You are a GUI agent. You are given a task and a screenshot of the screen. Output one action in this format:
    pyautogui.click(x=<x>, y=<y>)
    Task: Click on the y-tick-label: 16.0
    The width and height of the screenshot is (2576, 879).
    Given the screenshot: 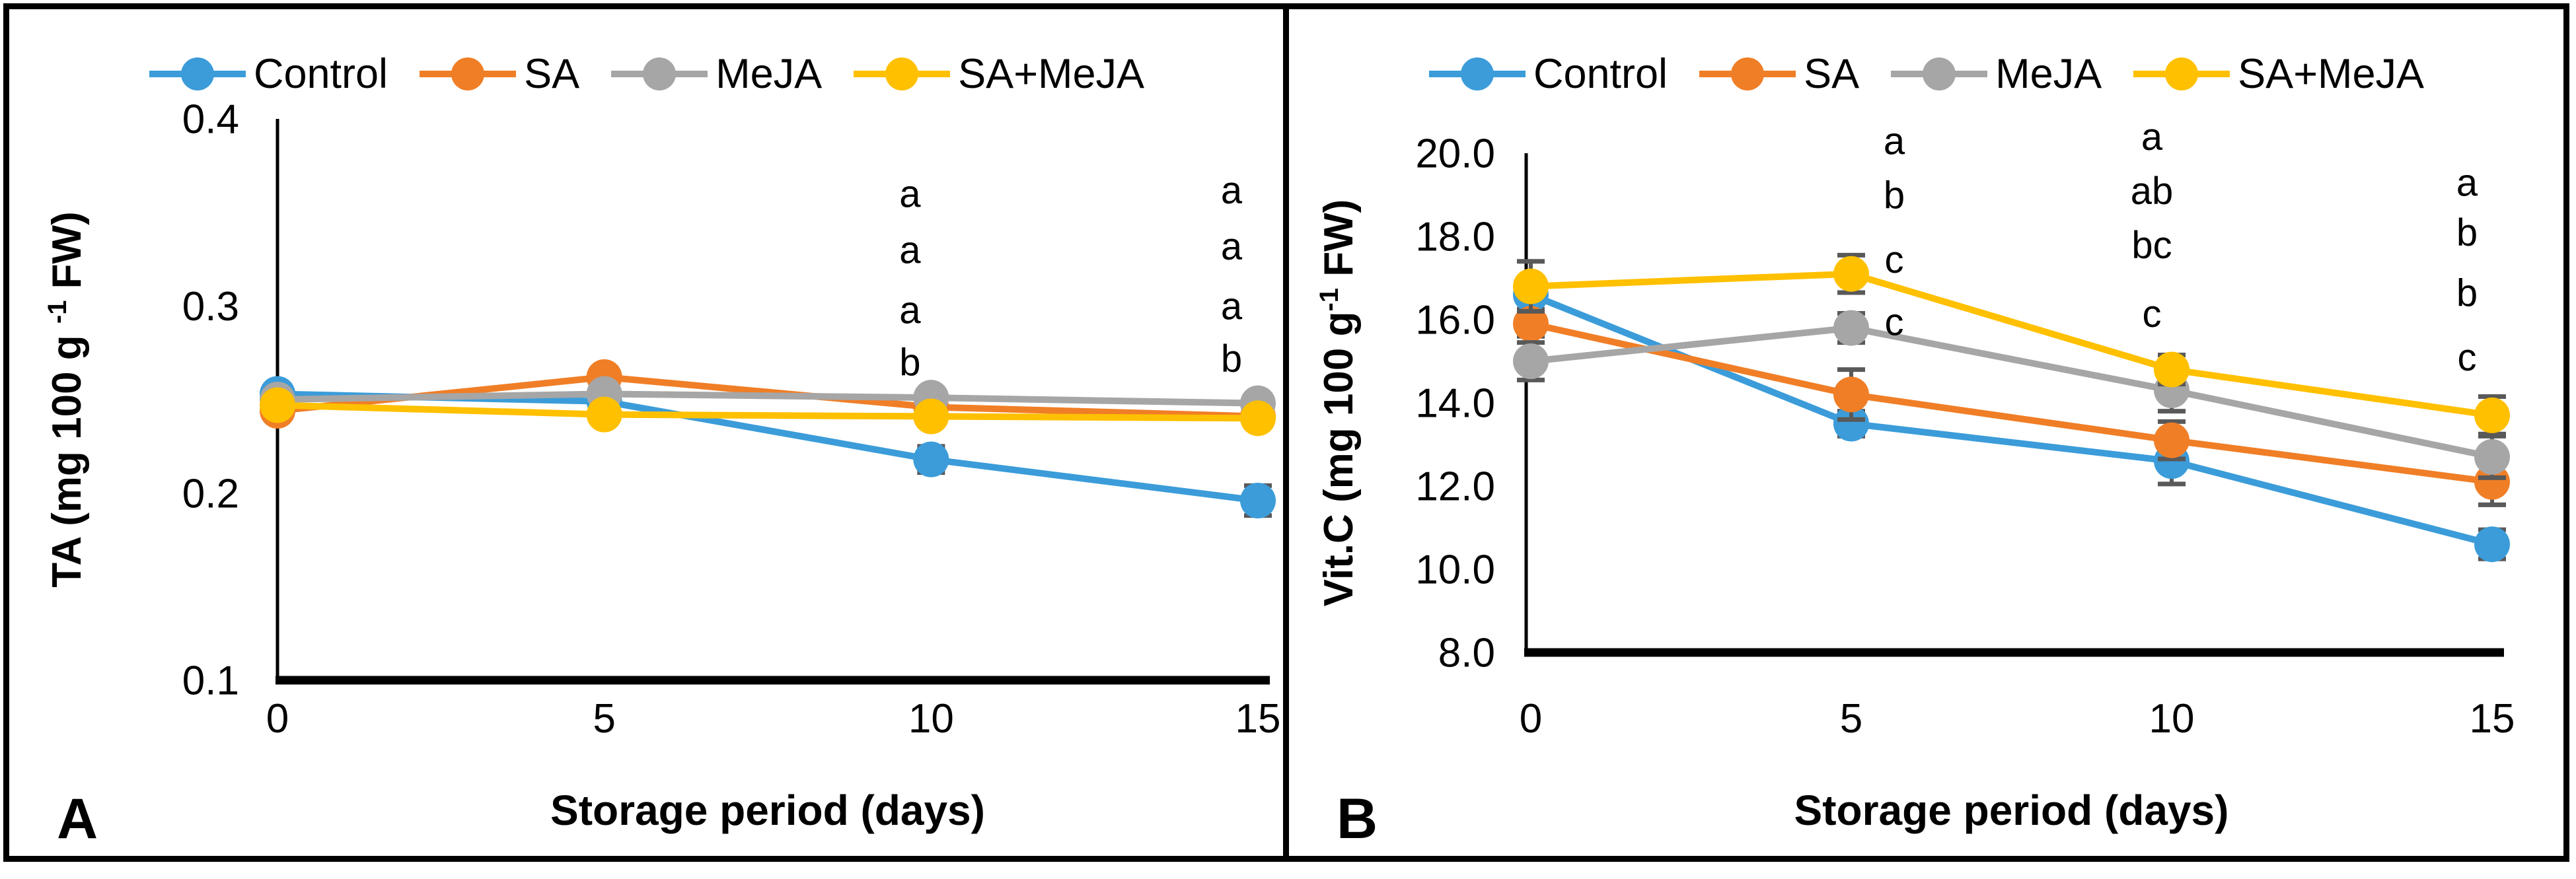 What is the action you would take?
    pyautogui.click(x=1455, y=320)
    